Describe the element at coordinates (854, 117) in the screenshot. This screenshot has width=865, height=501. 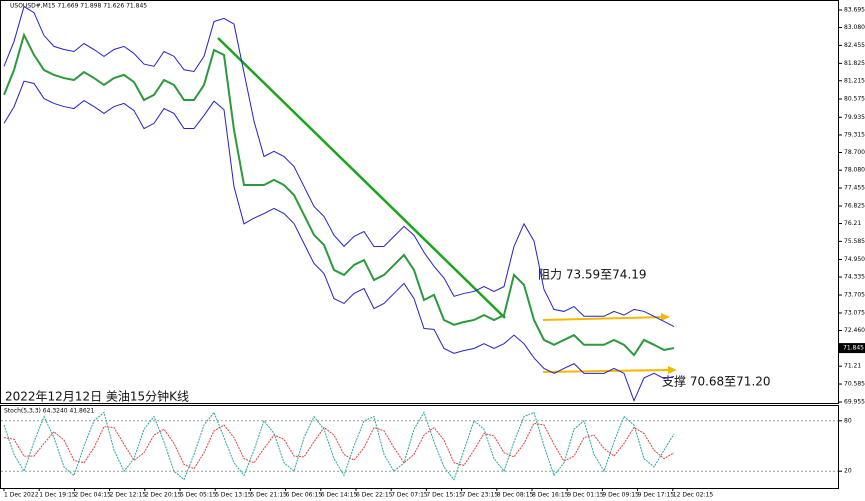
I see `y-tick-label: 79.935` at that location.